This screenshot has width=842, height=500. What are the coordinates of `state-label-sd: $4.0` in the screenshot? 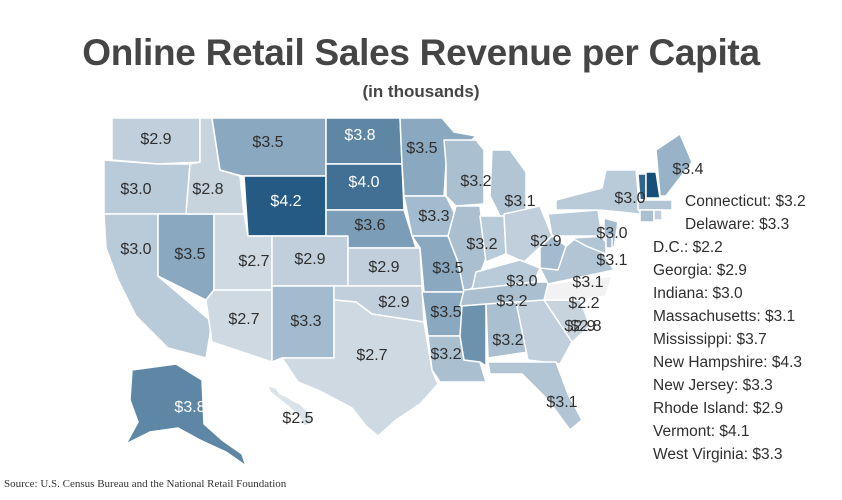 It's located at (363, 182).